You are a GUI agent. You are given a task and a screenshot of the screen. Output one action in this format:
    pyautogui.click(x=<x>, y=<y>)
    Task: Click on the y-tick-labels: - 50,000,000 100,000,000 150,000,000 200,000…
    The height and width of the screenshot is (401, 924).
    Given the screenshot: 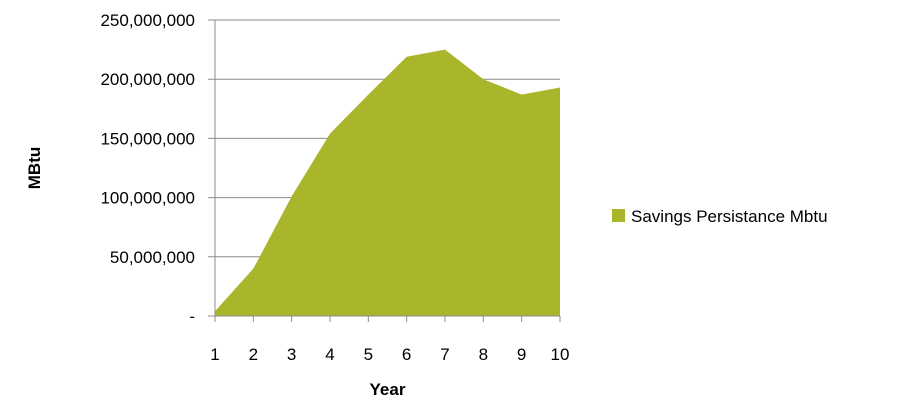 What is the action you would take?
    pyautogui.click(x=147, y=168)
    